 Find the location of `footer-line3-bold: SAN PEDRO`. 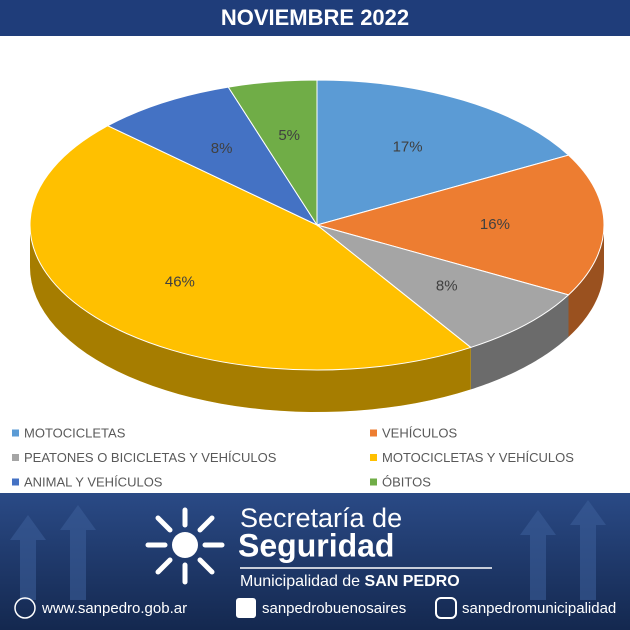

footer-line3-bold: SAN PEDRO is located at coordinates (412, 581).